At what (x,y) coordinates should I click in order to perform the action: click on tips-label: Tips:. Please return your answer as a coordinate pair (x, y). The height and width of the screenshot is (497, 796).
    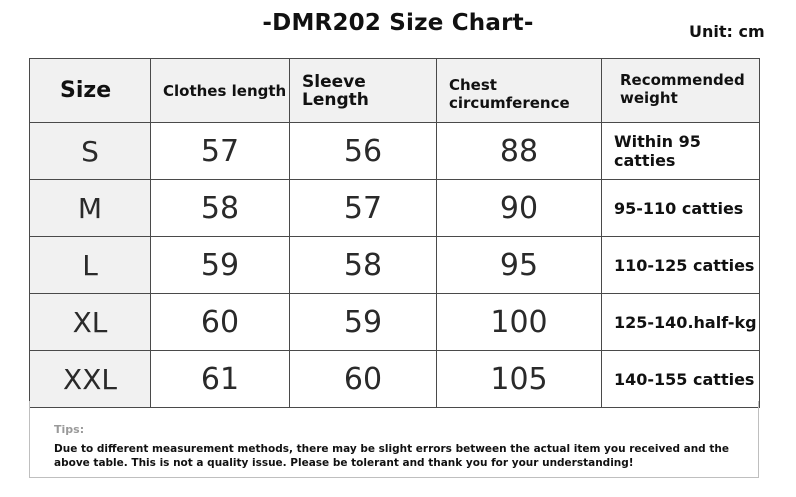
    Looking at the image, I should click on (69, 429).